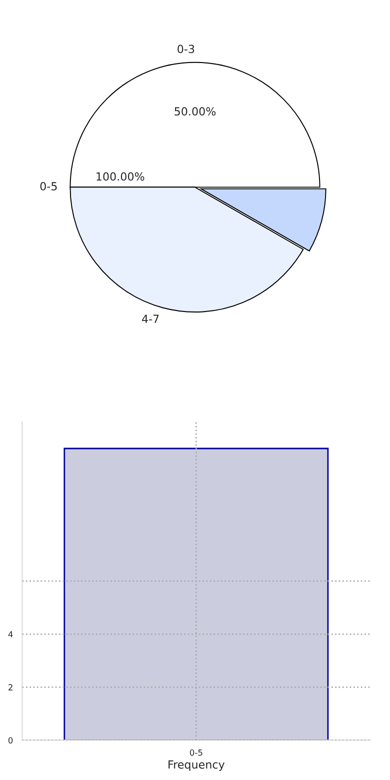 This screenshot has height=780, width=390. Describe the element at coordinates (150, 318) in the screenshot. I see `slice-label: 4-7` at that location.